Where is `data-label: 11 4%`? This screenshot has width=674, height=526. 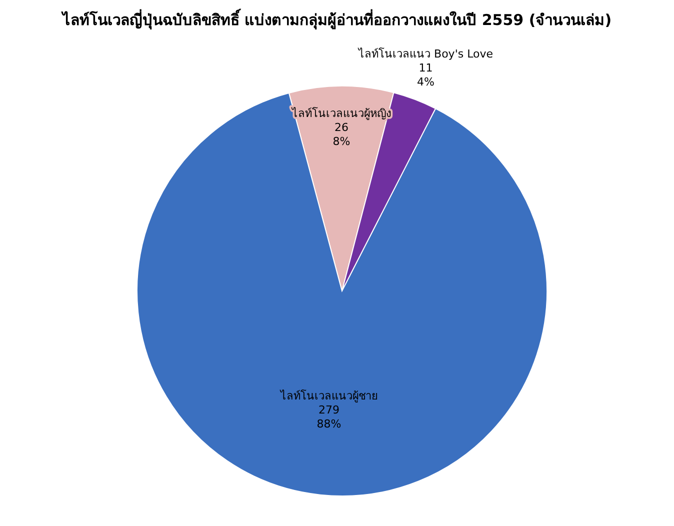
data-label: 11 4% is located at coordinates (426, 74).